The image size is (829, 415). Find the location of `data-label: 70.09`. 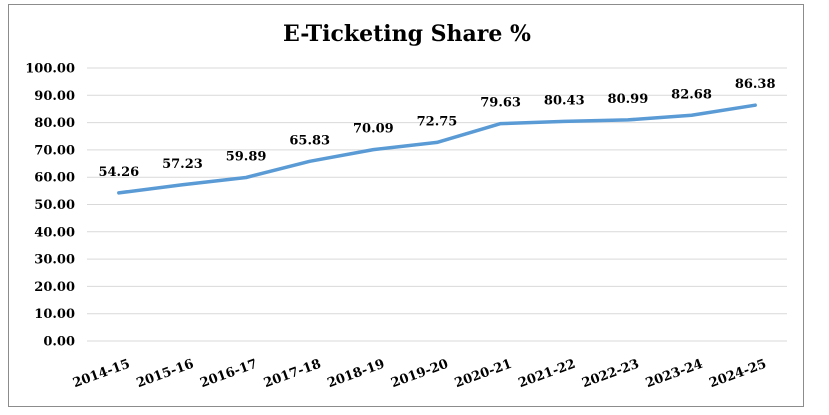

data-label: 70.09 is located at coordinates (373, 129).